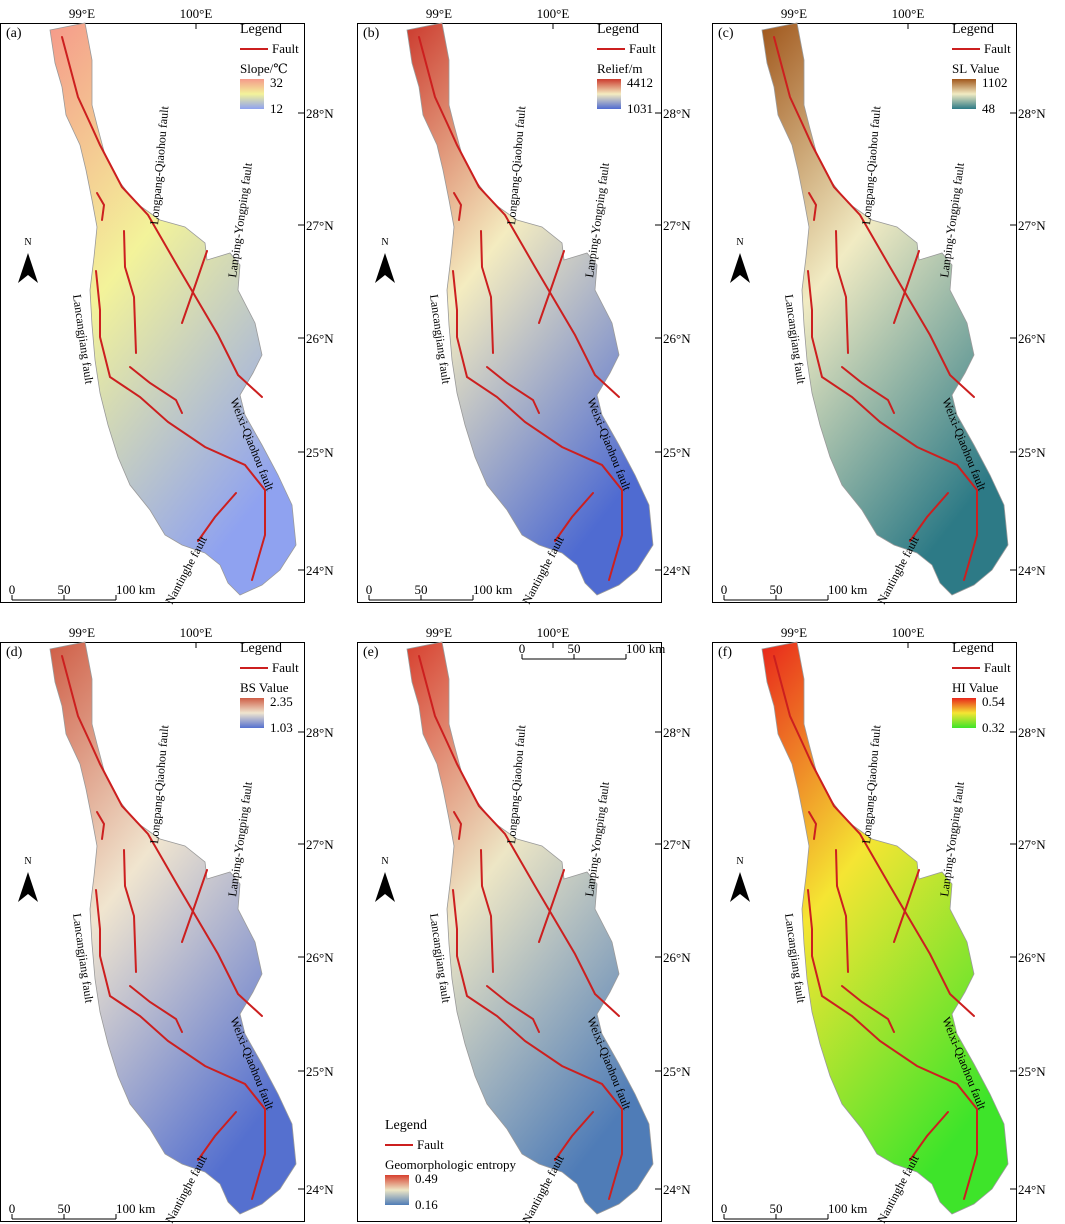 This screenshot has width=1065, height=1224. Describe the element at coordinates (281, 727) in the screenshot. I see `legend-min-value: 1.03` at that location.